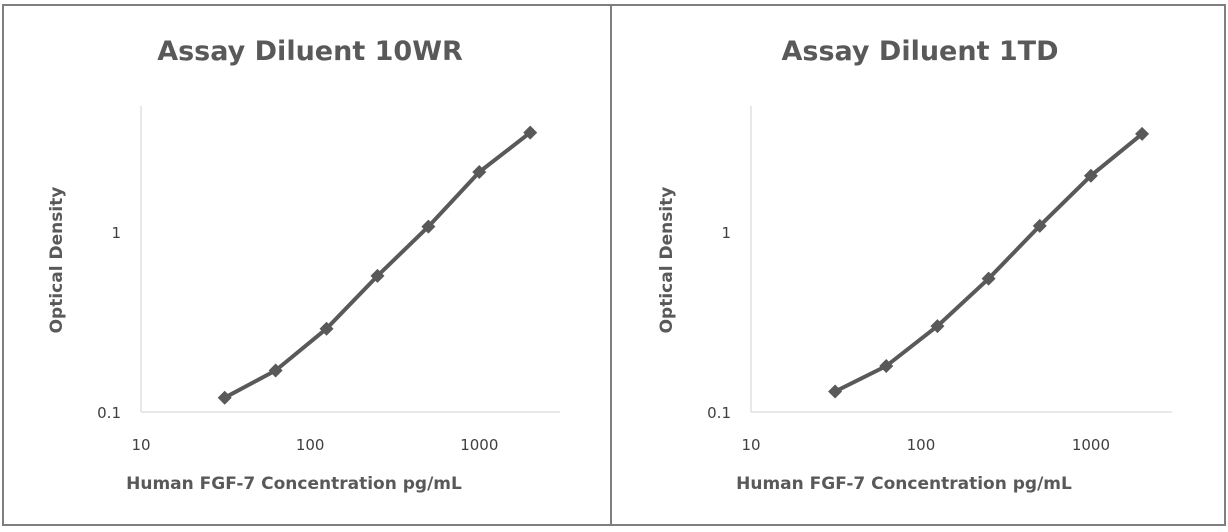  Describe the element at coordinates (919, 51) in the screenshot. I see `chart-title: Assay Diluent 1TD` at that location.